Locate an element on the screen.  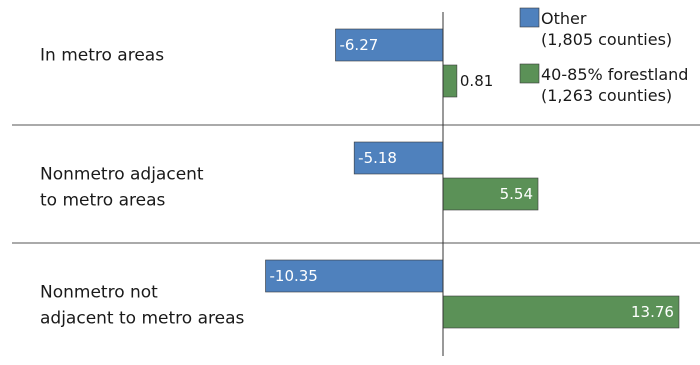
legend-label: 40-85% forestland is located at coordinates (614, 74).